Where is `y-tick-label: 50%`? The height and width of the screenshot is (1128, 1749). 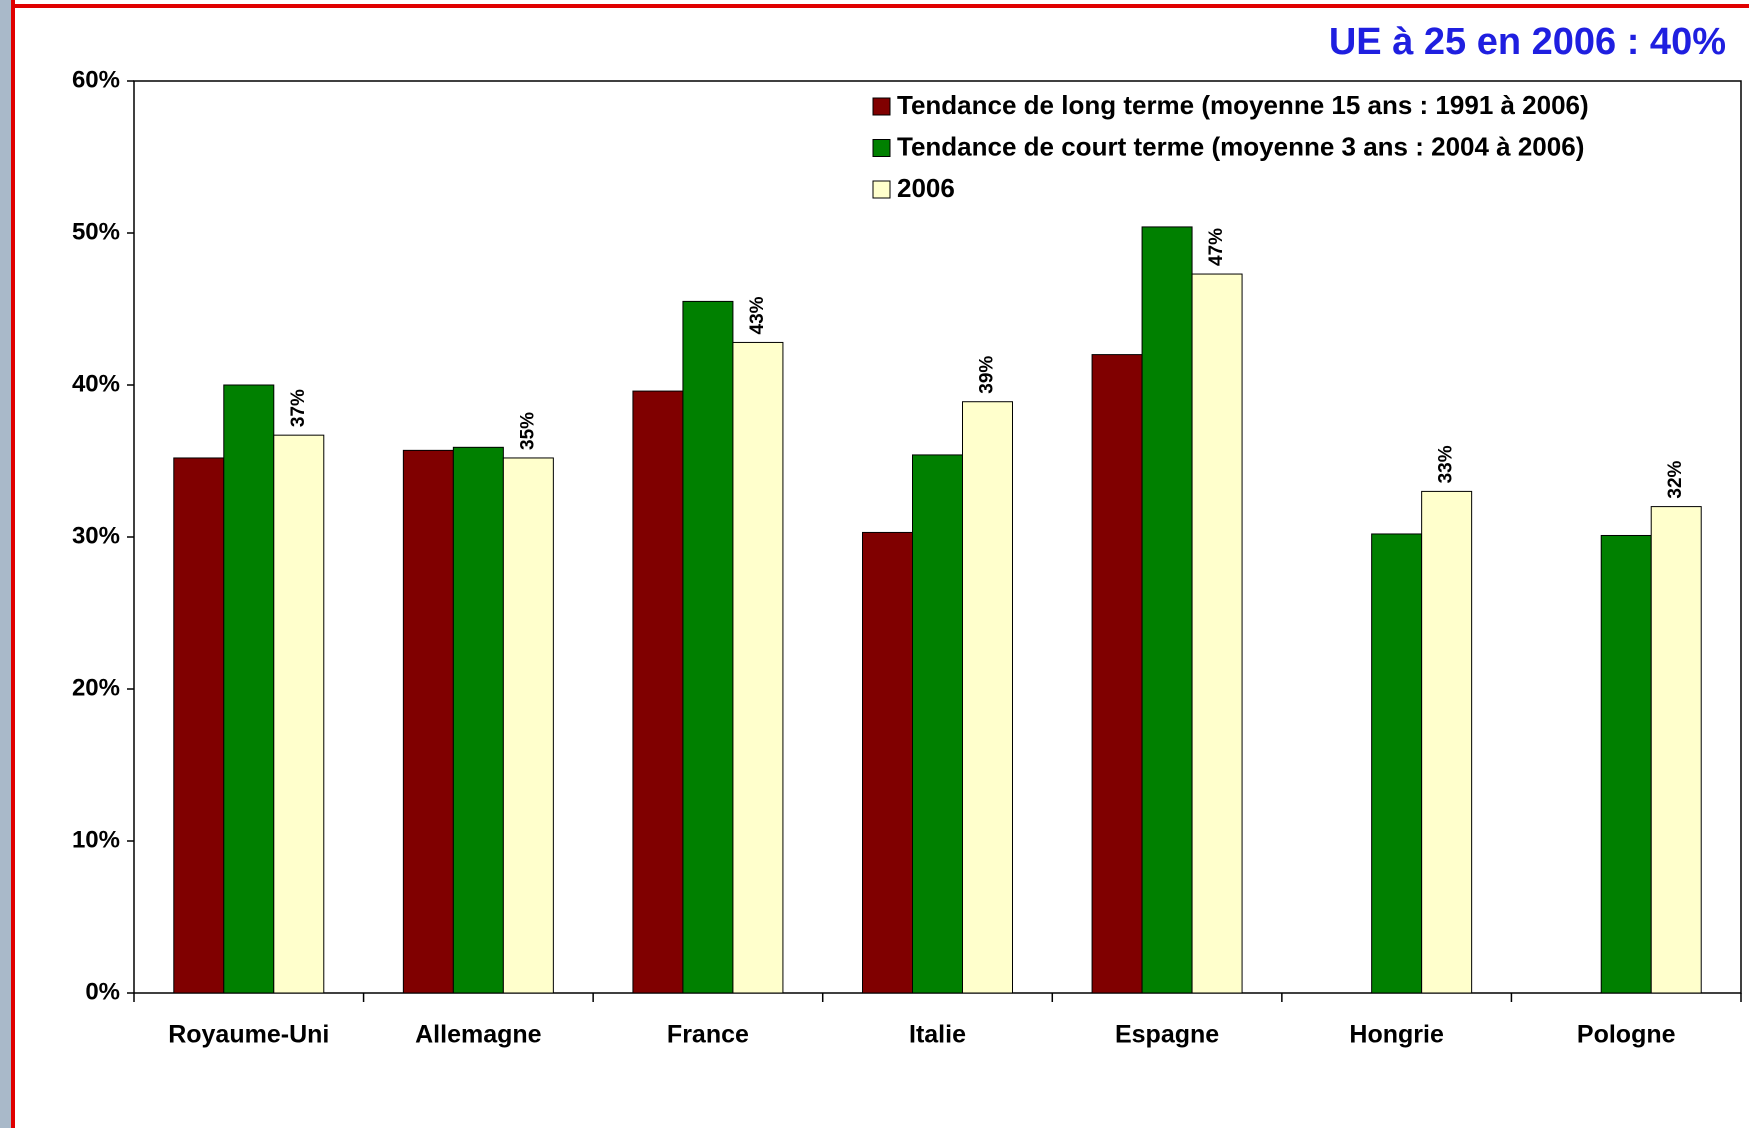 y-tick-label: 50% is located at coordinates (96, 231).